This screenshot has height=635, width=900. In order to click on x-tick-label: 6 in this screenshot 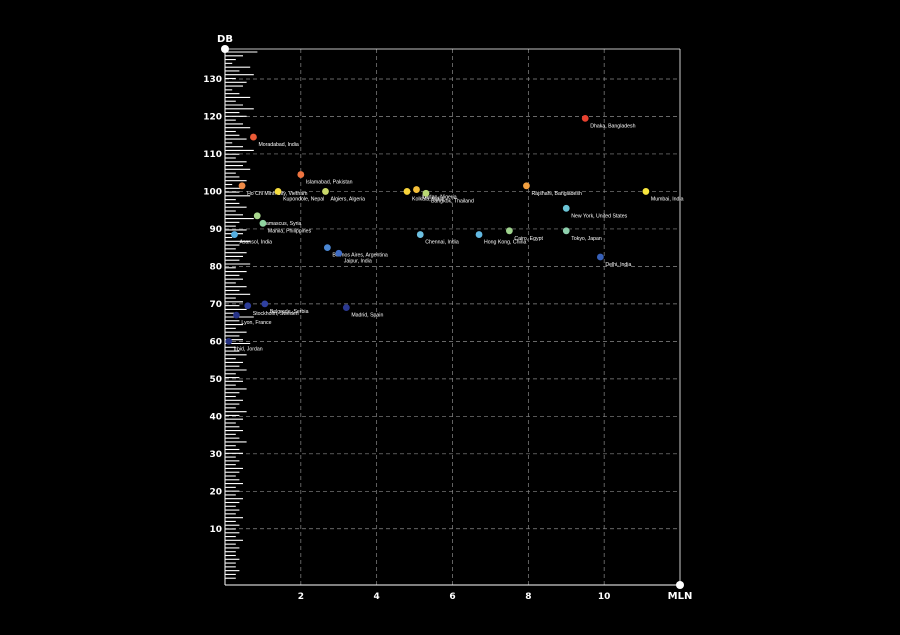, I will do `click(452, 597)`.